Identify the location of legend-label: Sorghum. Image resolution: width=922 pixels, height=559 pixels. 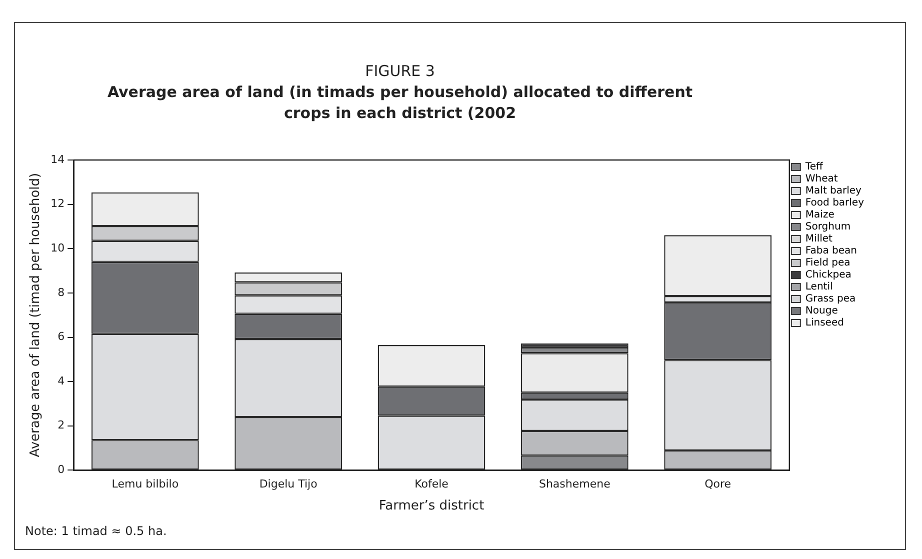
(828, 227).